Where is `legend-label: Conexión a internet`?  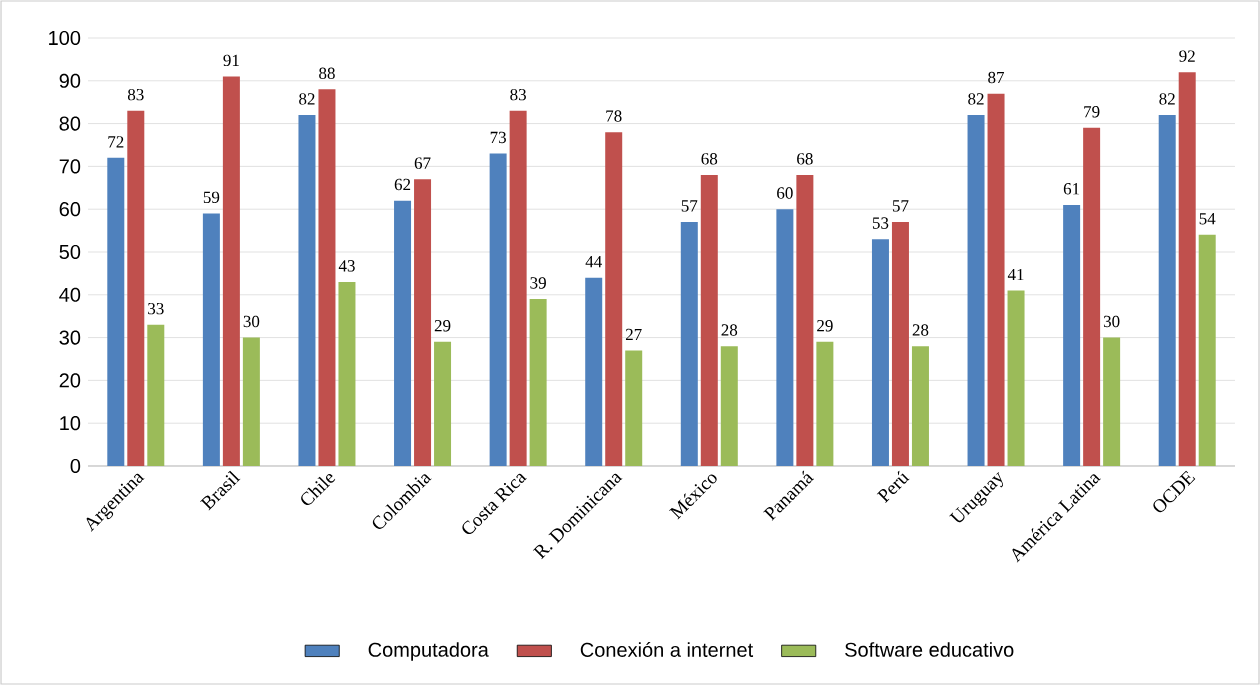
legend-label: Conexión a internet is located at coordinates (667, 649).